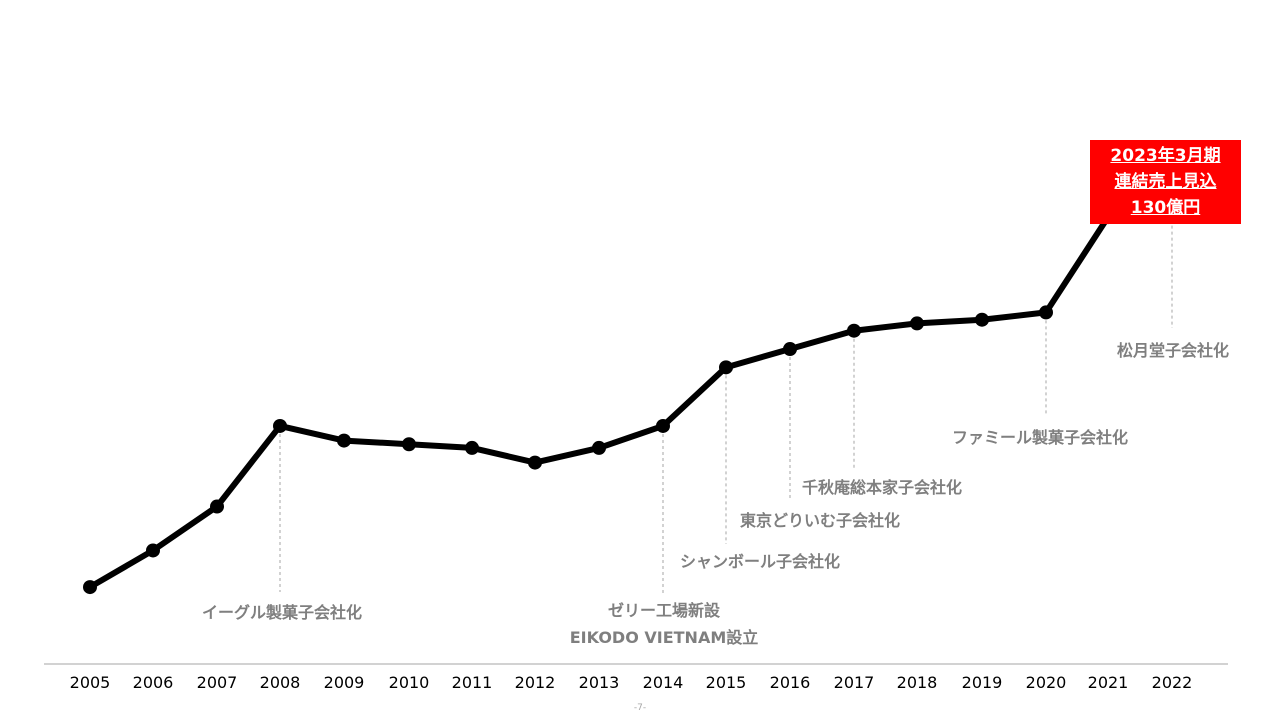  Describe the element at coordinates (217, 506) in the screenshot. I see `data-point-2007` at that location.